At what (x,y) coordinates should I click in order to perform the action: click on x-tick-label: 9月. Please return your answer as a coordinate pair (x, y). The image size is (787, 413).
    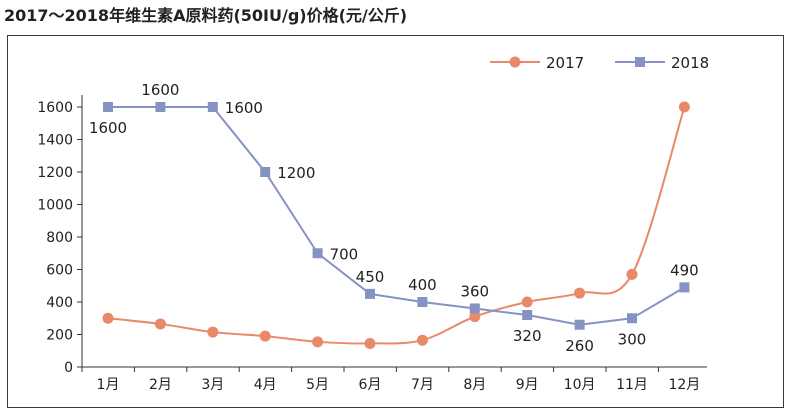
    Looking at the image, I should click on (527, 385).